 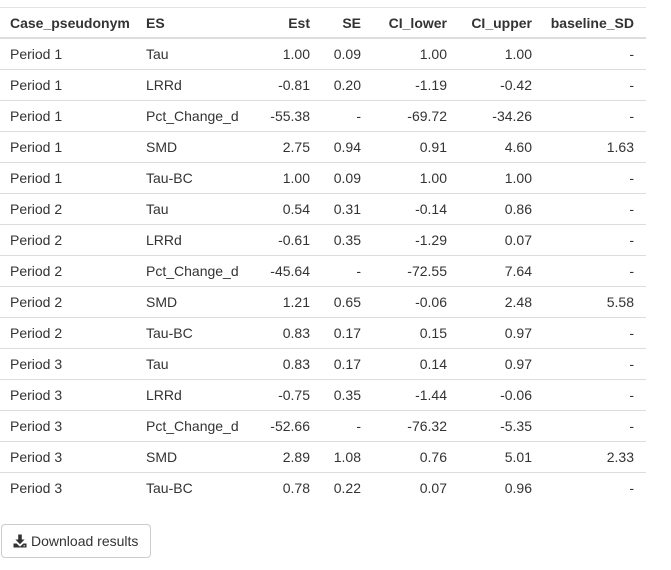 I want to click on cell-ci-lower: -0.06, so click(x=410, y=302).